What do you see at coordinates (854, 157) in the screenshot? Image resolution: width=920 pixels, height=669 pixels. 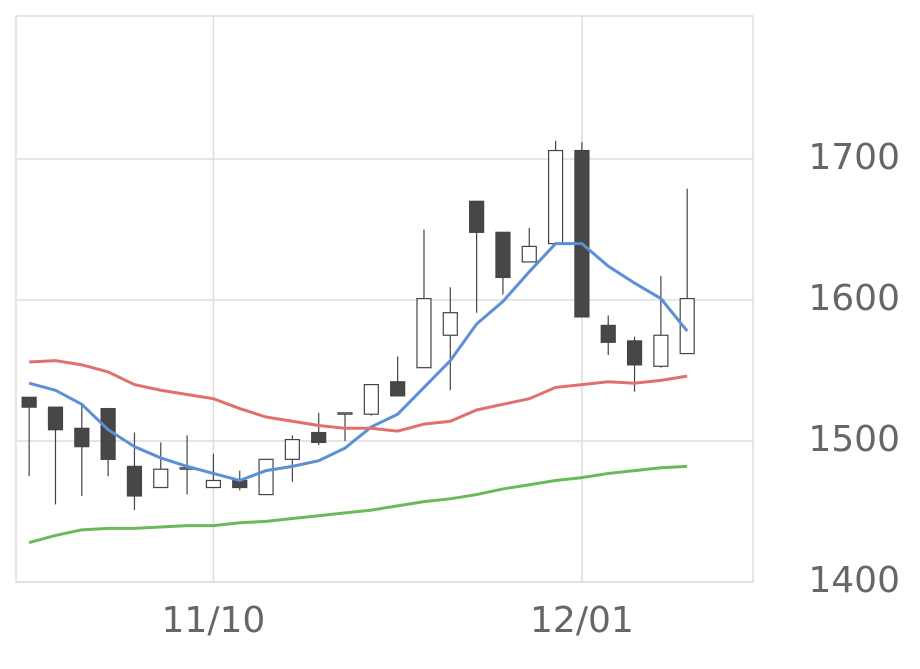 I see `y-tick-label: 1700` at bounding box center [854, 157].